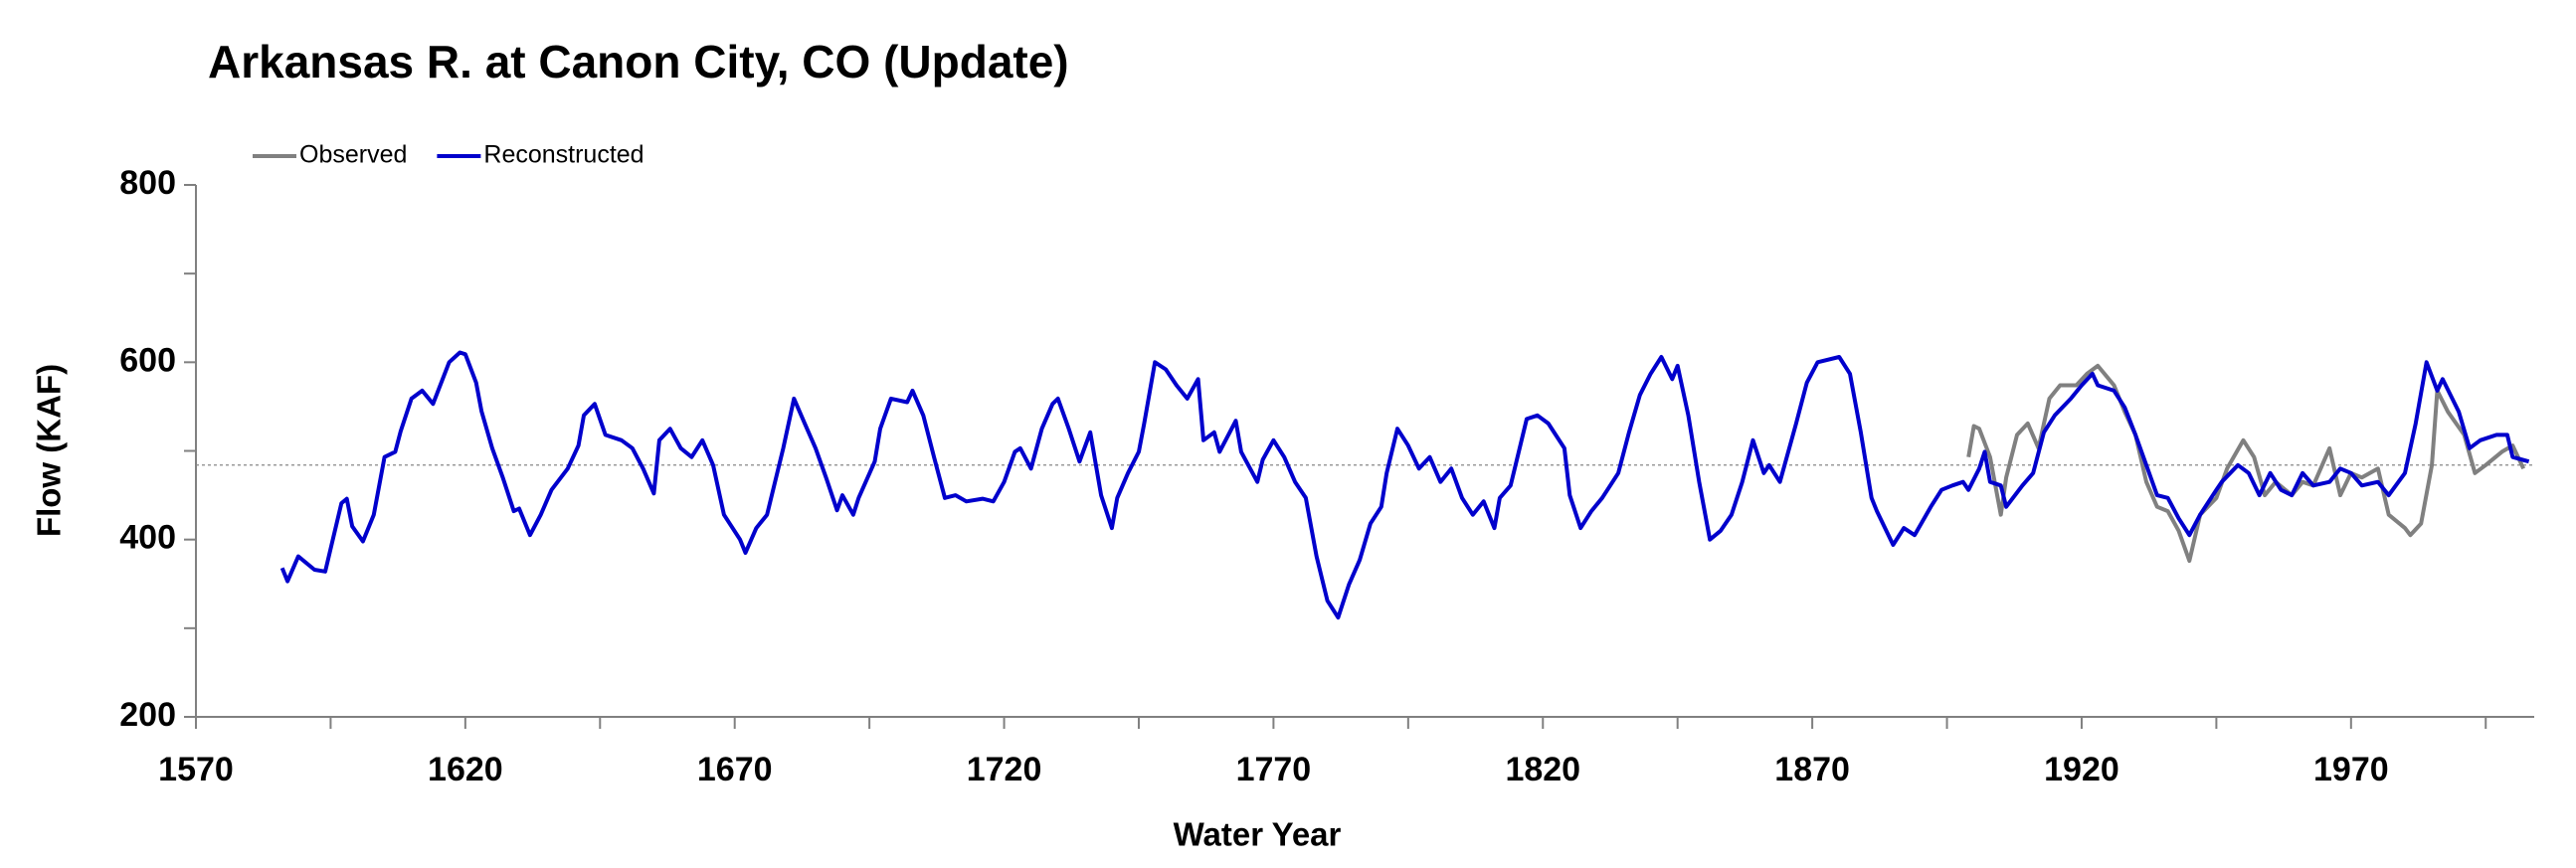 Image resolution: width=2576 pixels, height=868 pixels. Describe the element at coordinates (1542, 769) in the screenshot. I see `x-tick-label: 1820` at that location.